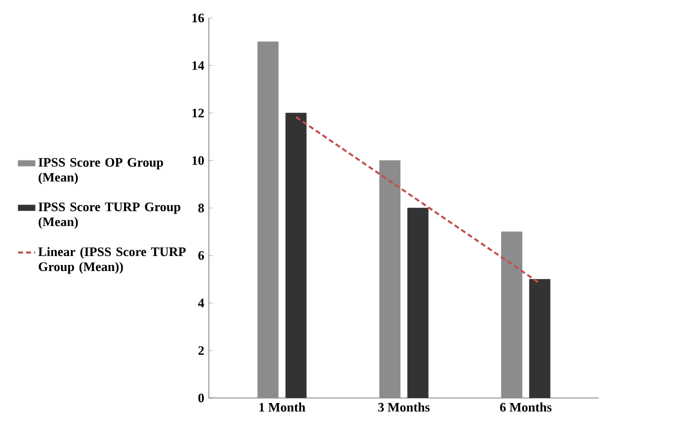  What do you see at coordinates (198, 113) in the screenshot?
I see `y-tick-label: 12` at bounding box center [198, 113].